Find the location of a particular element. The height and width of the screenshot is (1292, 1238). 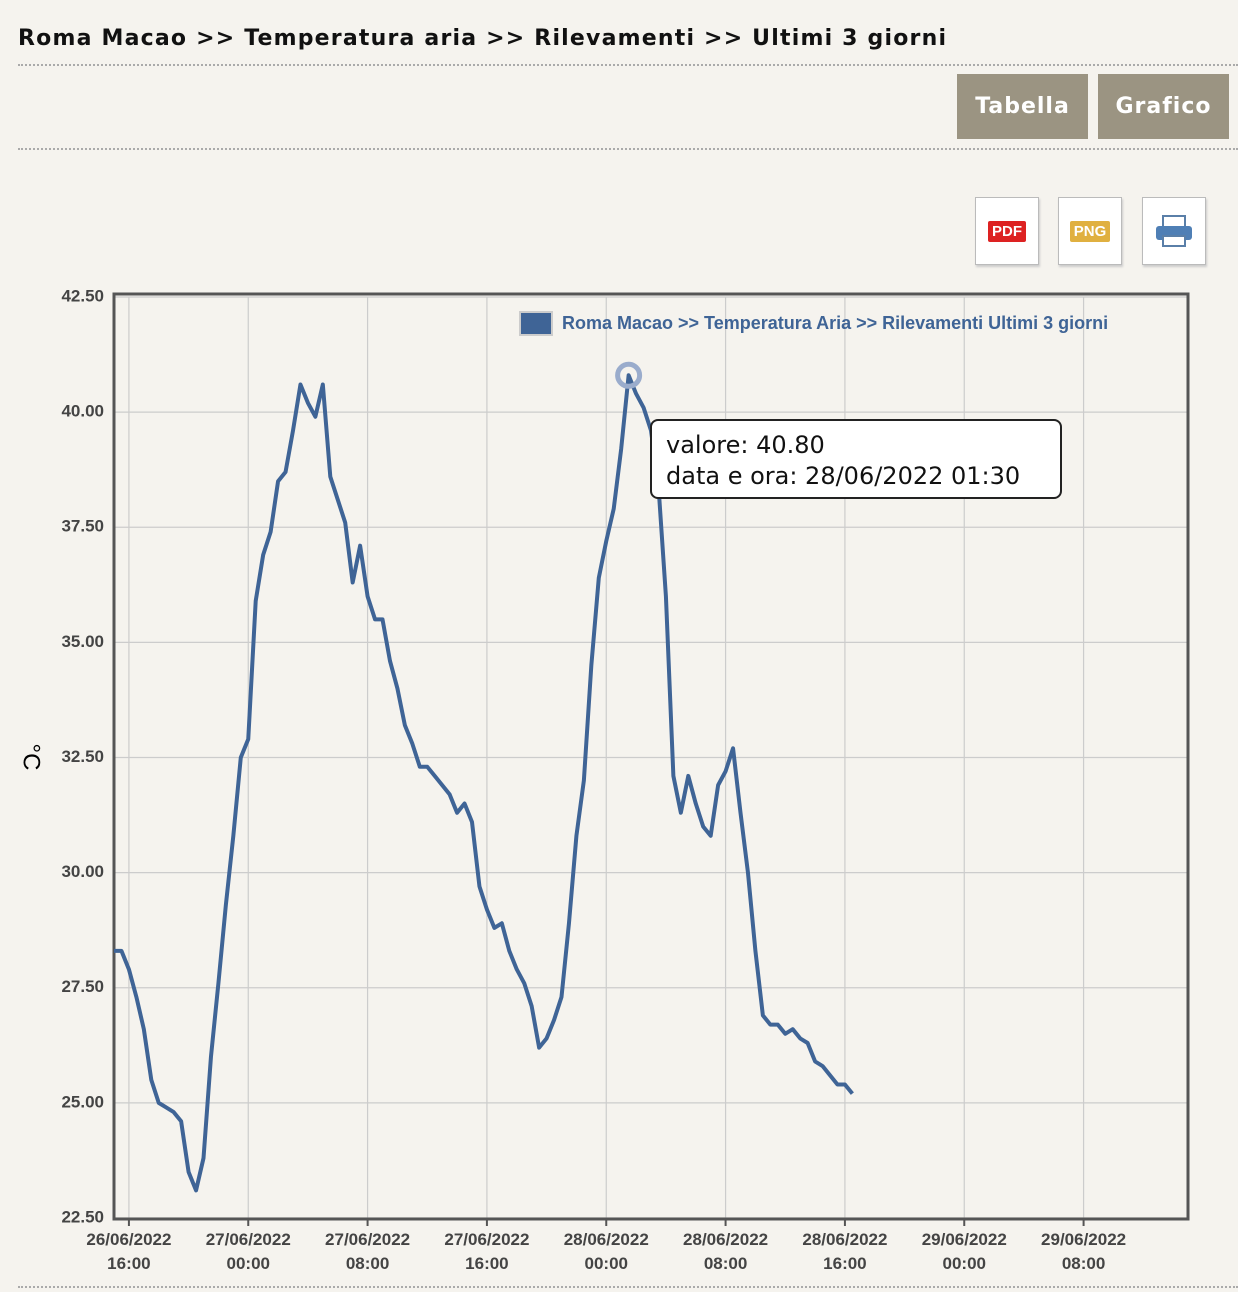

x-tick-label: 28/06/2022 08:00 is located at coordinates (726, 1251).